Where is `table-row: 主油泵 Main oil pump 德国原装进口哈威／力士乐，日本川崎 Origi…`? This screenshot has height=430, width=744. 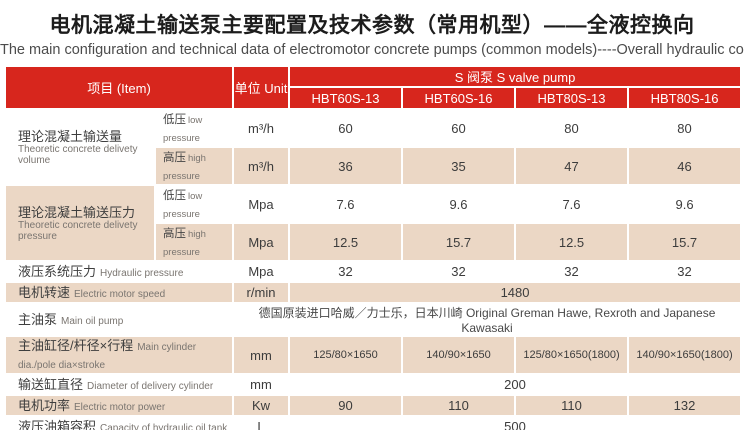
table-row: 主油泵 Main oil pump 德国原装进口哈威／力士乐，日本川崎 Origi… is located at coordinates (373, 319).